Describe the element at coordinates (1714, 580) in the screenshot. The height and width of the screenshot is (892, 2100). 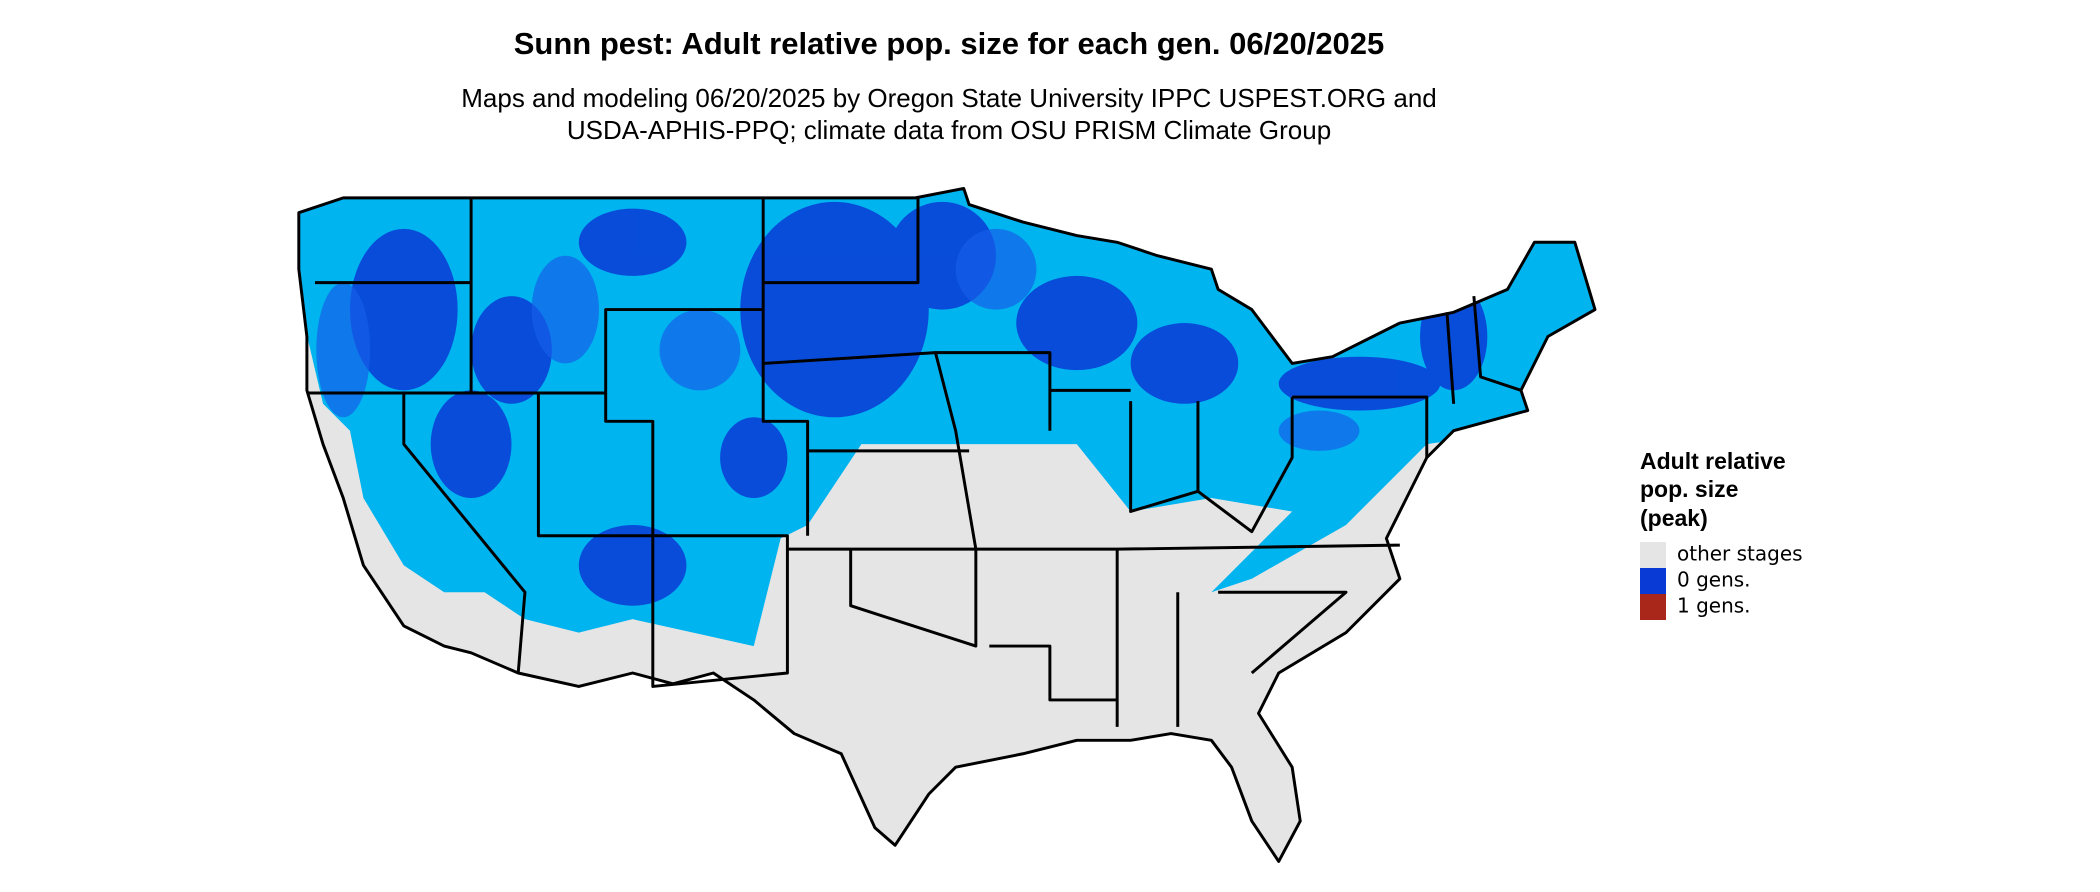
I see `legend-label: 0 gens.` at that location.